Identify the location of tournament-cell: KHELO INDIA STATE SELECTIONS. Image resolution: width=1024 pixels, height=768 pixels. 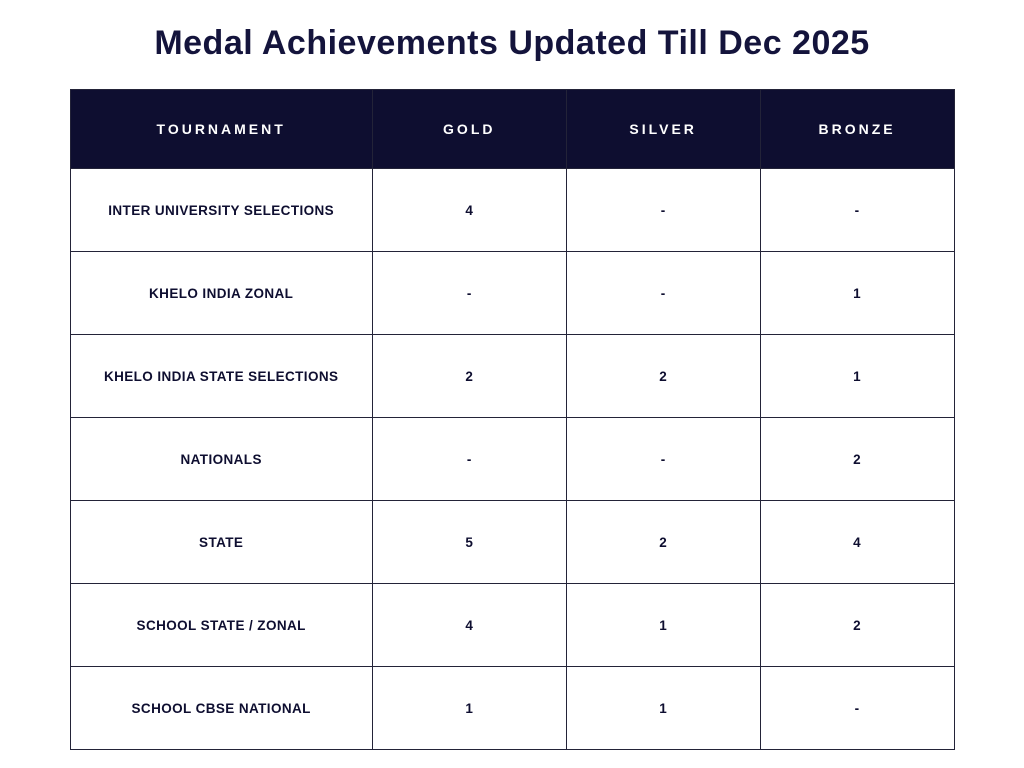
(221, 376).